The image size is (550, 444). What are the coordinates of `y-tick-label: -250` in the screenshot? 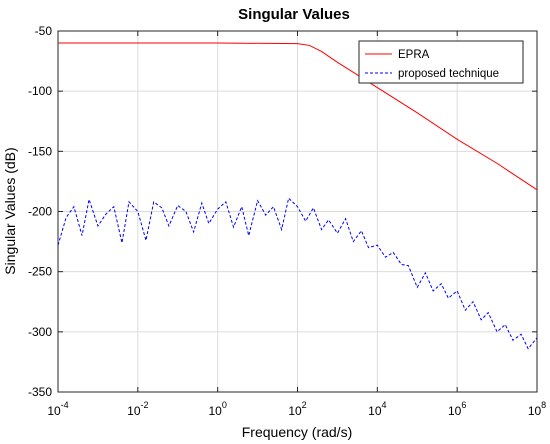 It's located at (40, 272).